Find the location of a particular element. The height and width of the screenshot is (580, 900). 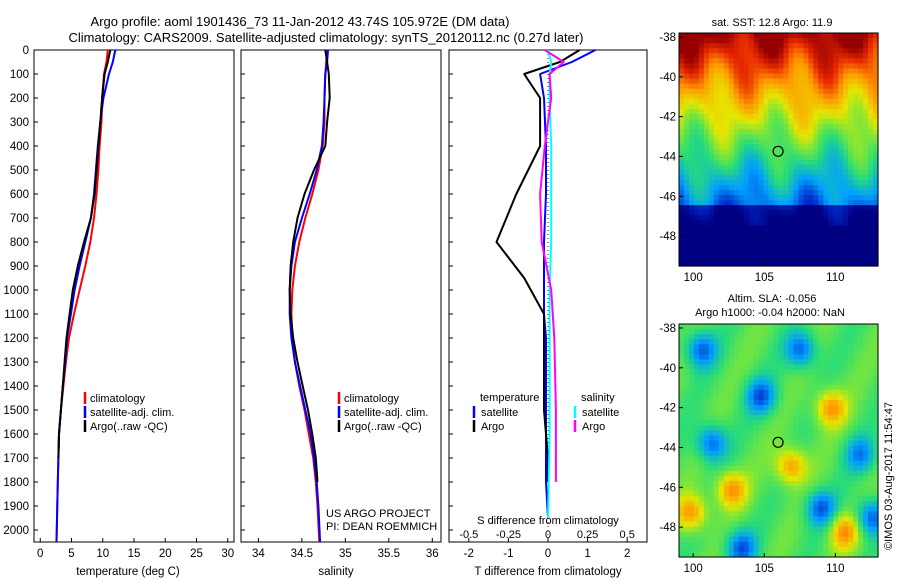

x-tick-label: 25 is located at coordinates (196, 554).